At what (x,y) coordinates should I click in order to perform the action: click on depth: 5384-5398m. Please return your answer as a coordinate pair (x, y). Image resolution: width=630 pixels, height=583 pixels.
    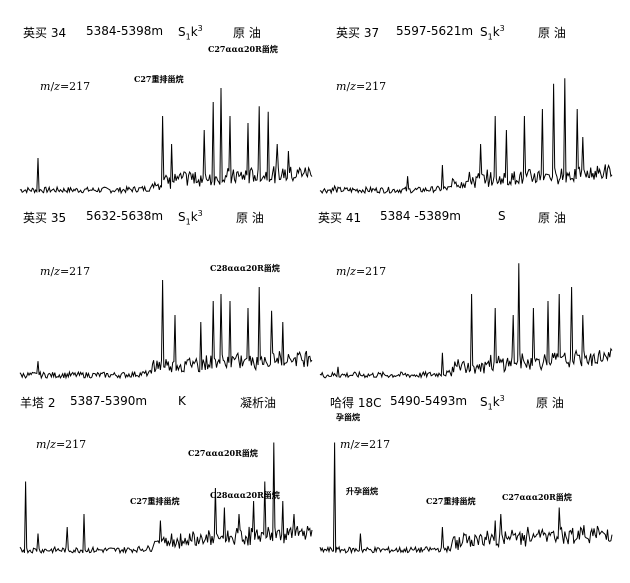
    Looking at the image, I should click on (125, 31).